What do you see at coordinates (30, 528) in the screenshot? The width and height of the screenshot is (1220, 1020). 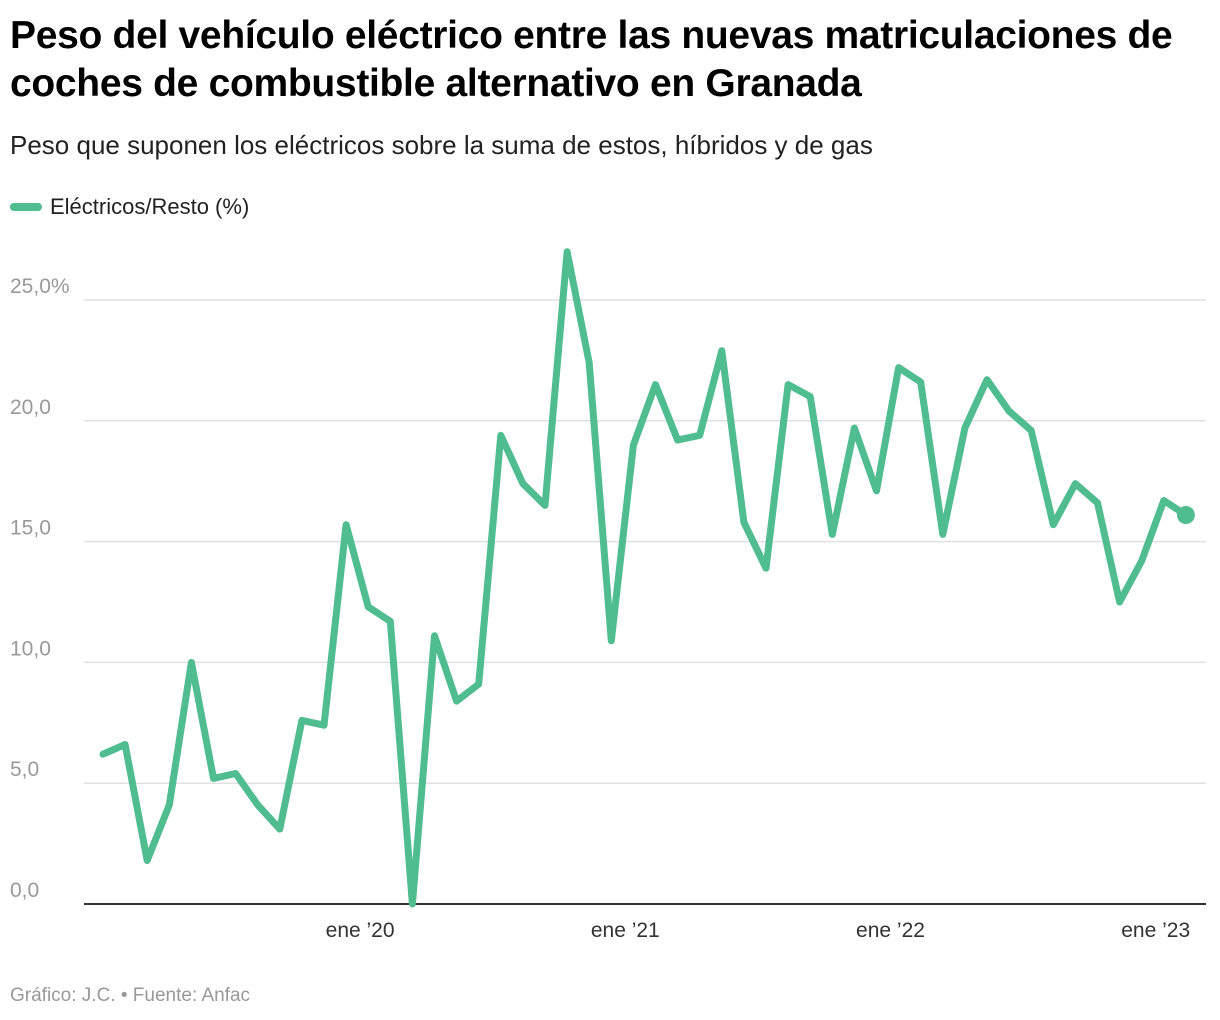 I see `y-tick-label: 15,0` at bounding box center [30, 528].